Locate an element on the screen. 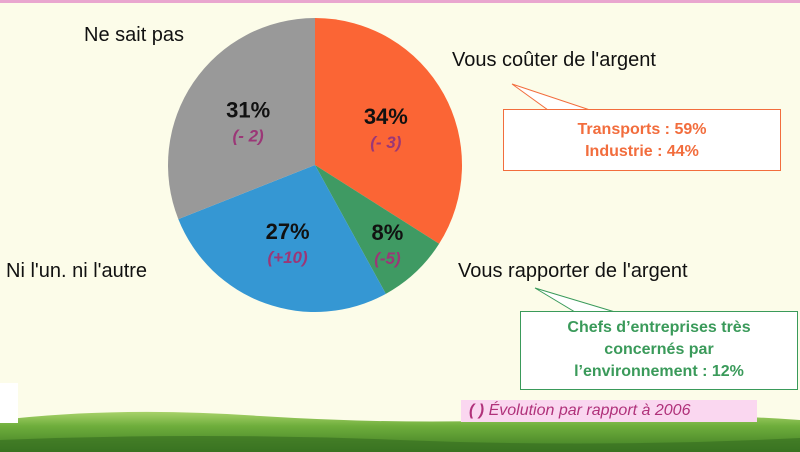 The height and width of the screenshot is (452, 800). slice-vous-couter is located at coordinates (388, 131).